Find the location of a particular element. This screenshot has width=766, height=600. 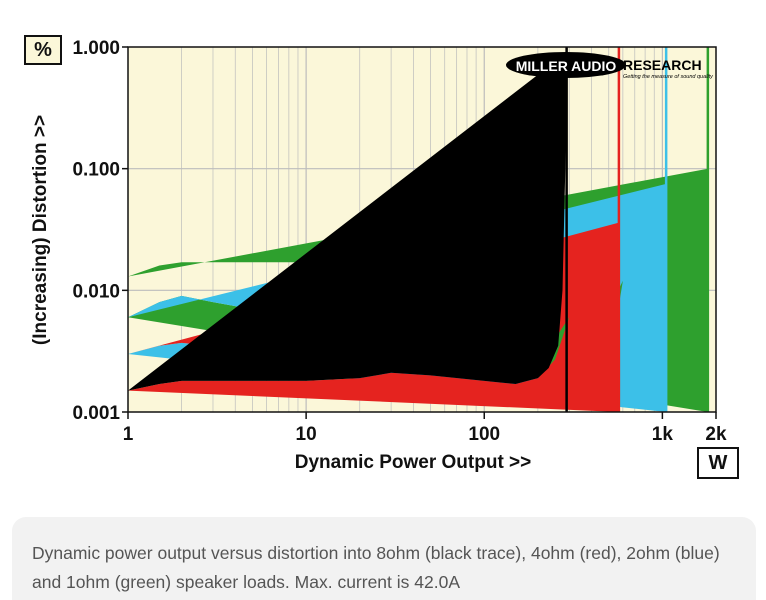

x-tick-label: 10 is located at coordinates (306, 434).